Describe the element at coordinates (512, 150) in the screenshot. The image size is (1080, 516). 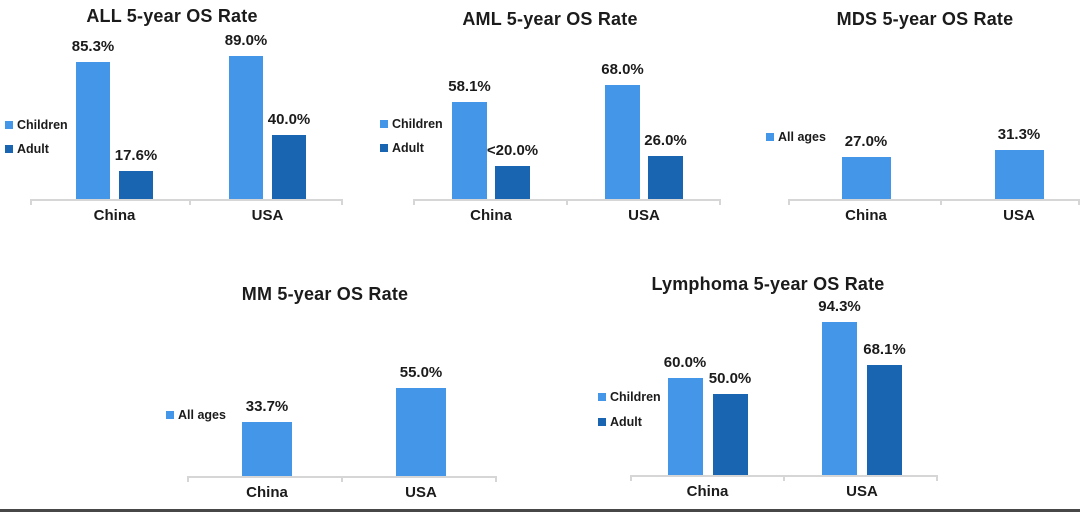
I see `value-label-aml-china-adult: <20.0%` at that location.